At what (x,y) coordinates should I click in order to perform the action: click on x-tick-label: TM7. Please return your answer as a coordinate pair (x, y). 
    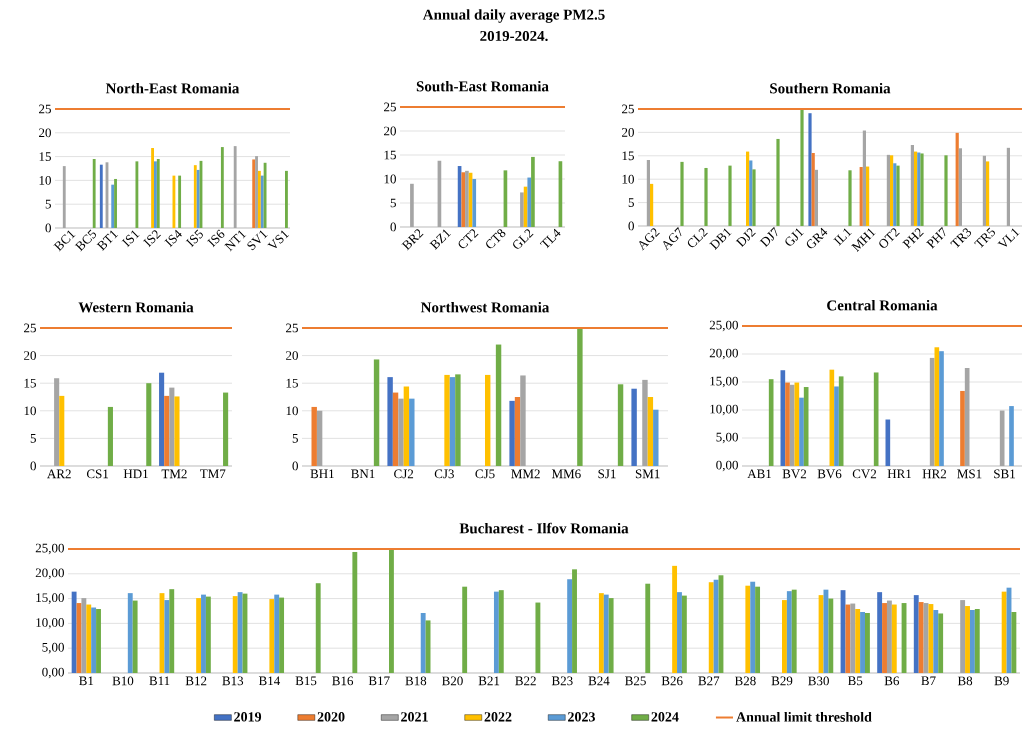
    Looking at the image, I should click on (213, 474).